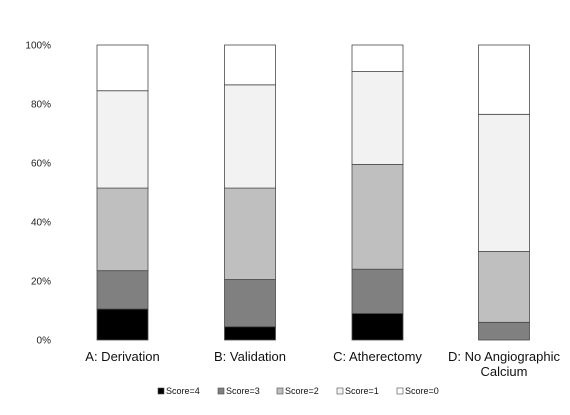  I want to click on x-tick-label: B: Validation, so click(250, 356).